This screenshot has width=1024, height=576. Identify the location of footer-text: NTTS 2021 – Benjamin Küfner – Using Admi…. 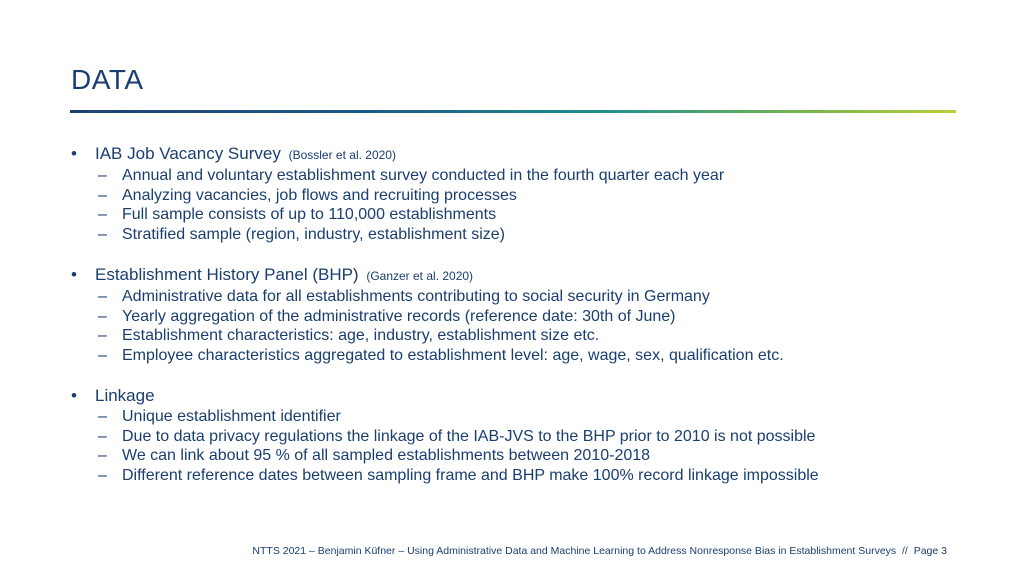
(574, 551).